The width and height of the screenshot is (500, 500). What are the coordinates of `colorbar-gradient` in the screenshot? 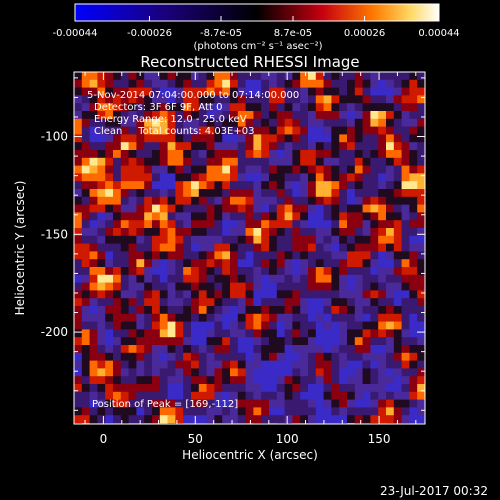 It's located at (257, 12).